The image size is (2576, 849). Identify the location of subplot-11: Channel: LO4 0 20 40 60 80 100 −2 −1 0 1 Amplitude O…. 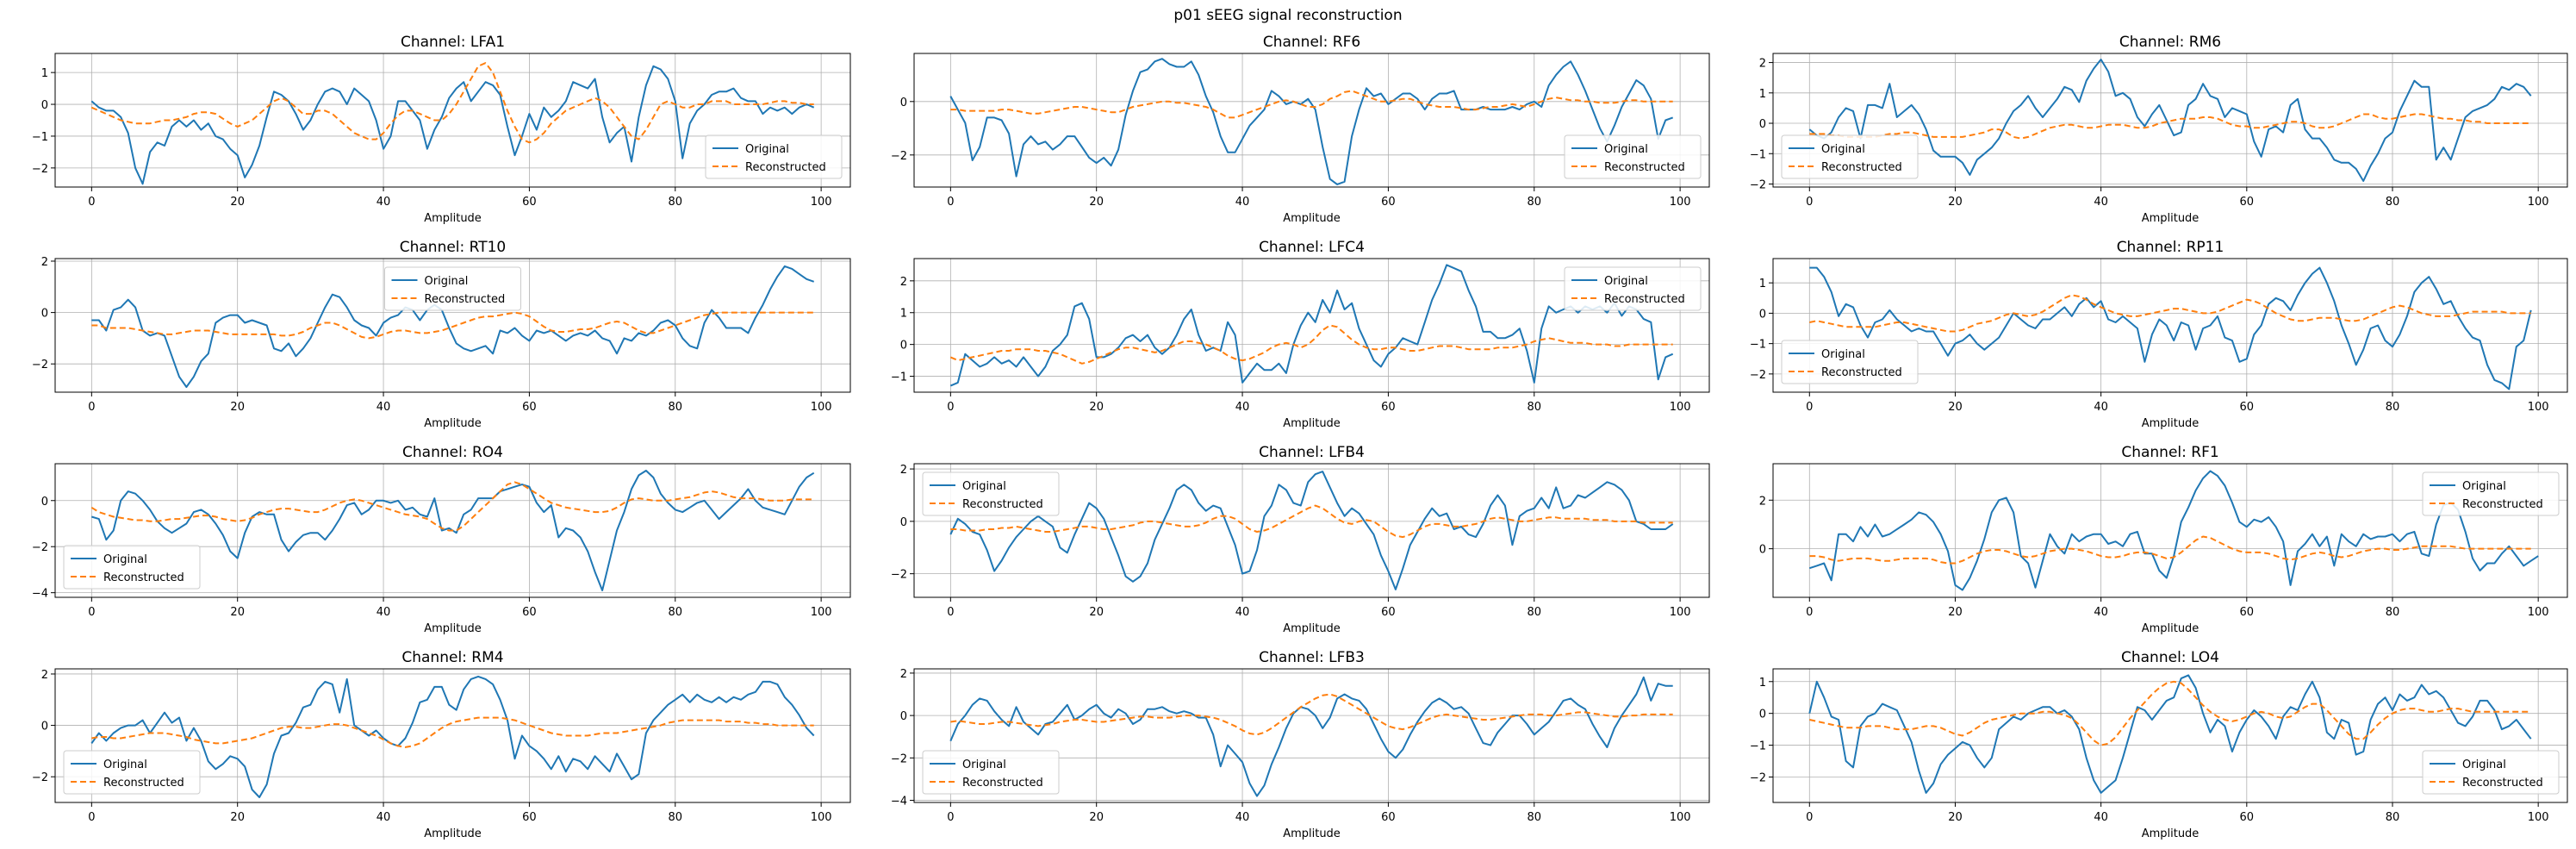
(2159, 744).